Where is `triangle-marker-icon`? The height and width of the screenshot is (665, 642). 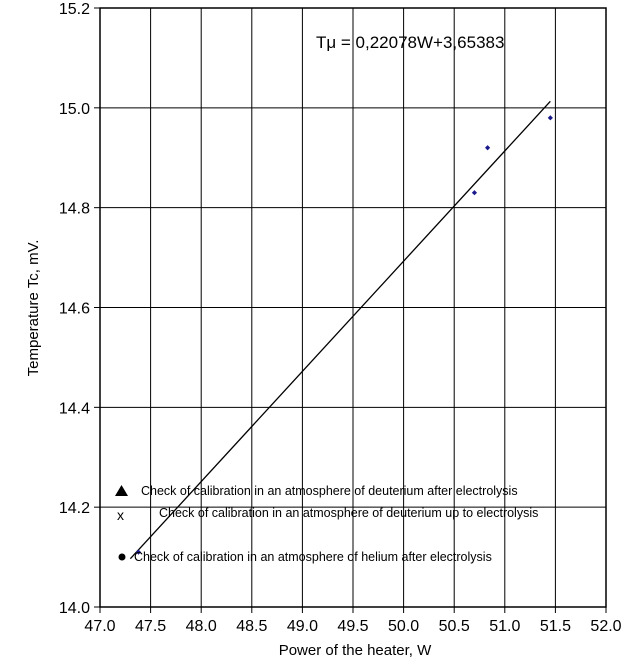
triangle-marker-icon is located at coordinates (121, 490).